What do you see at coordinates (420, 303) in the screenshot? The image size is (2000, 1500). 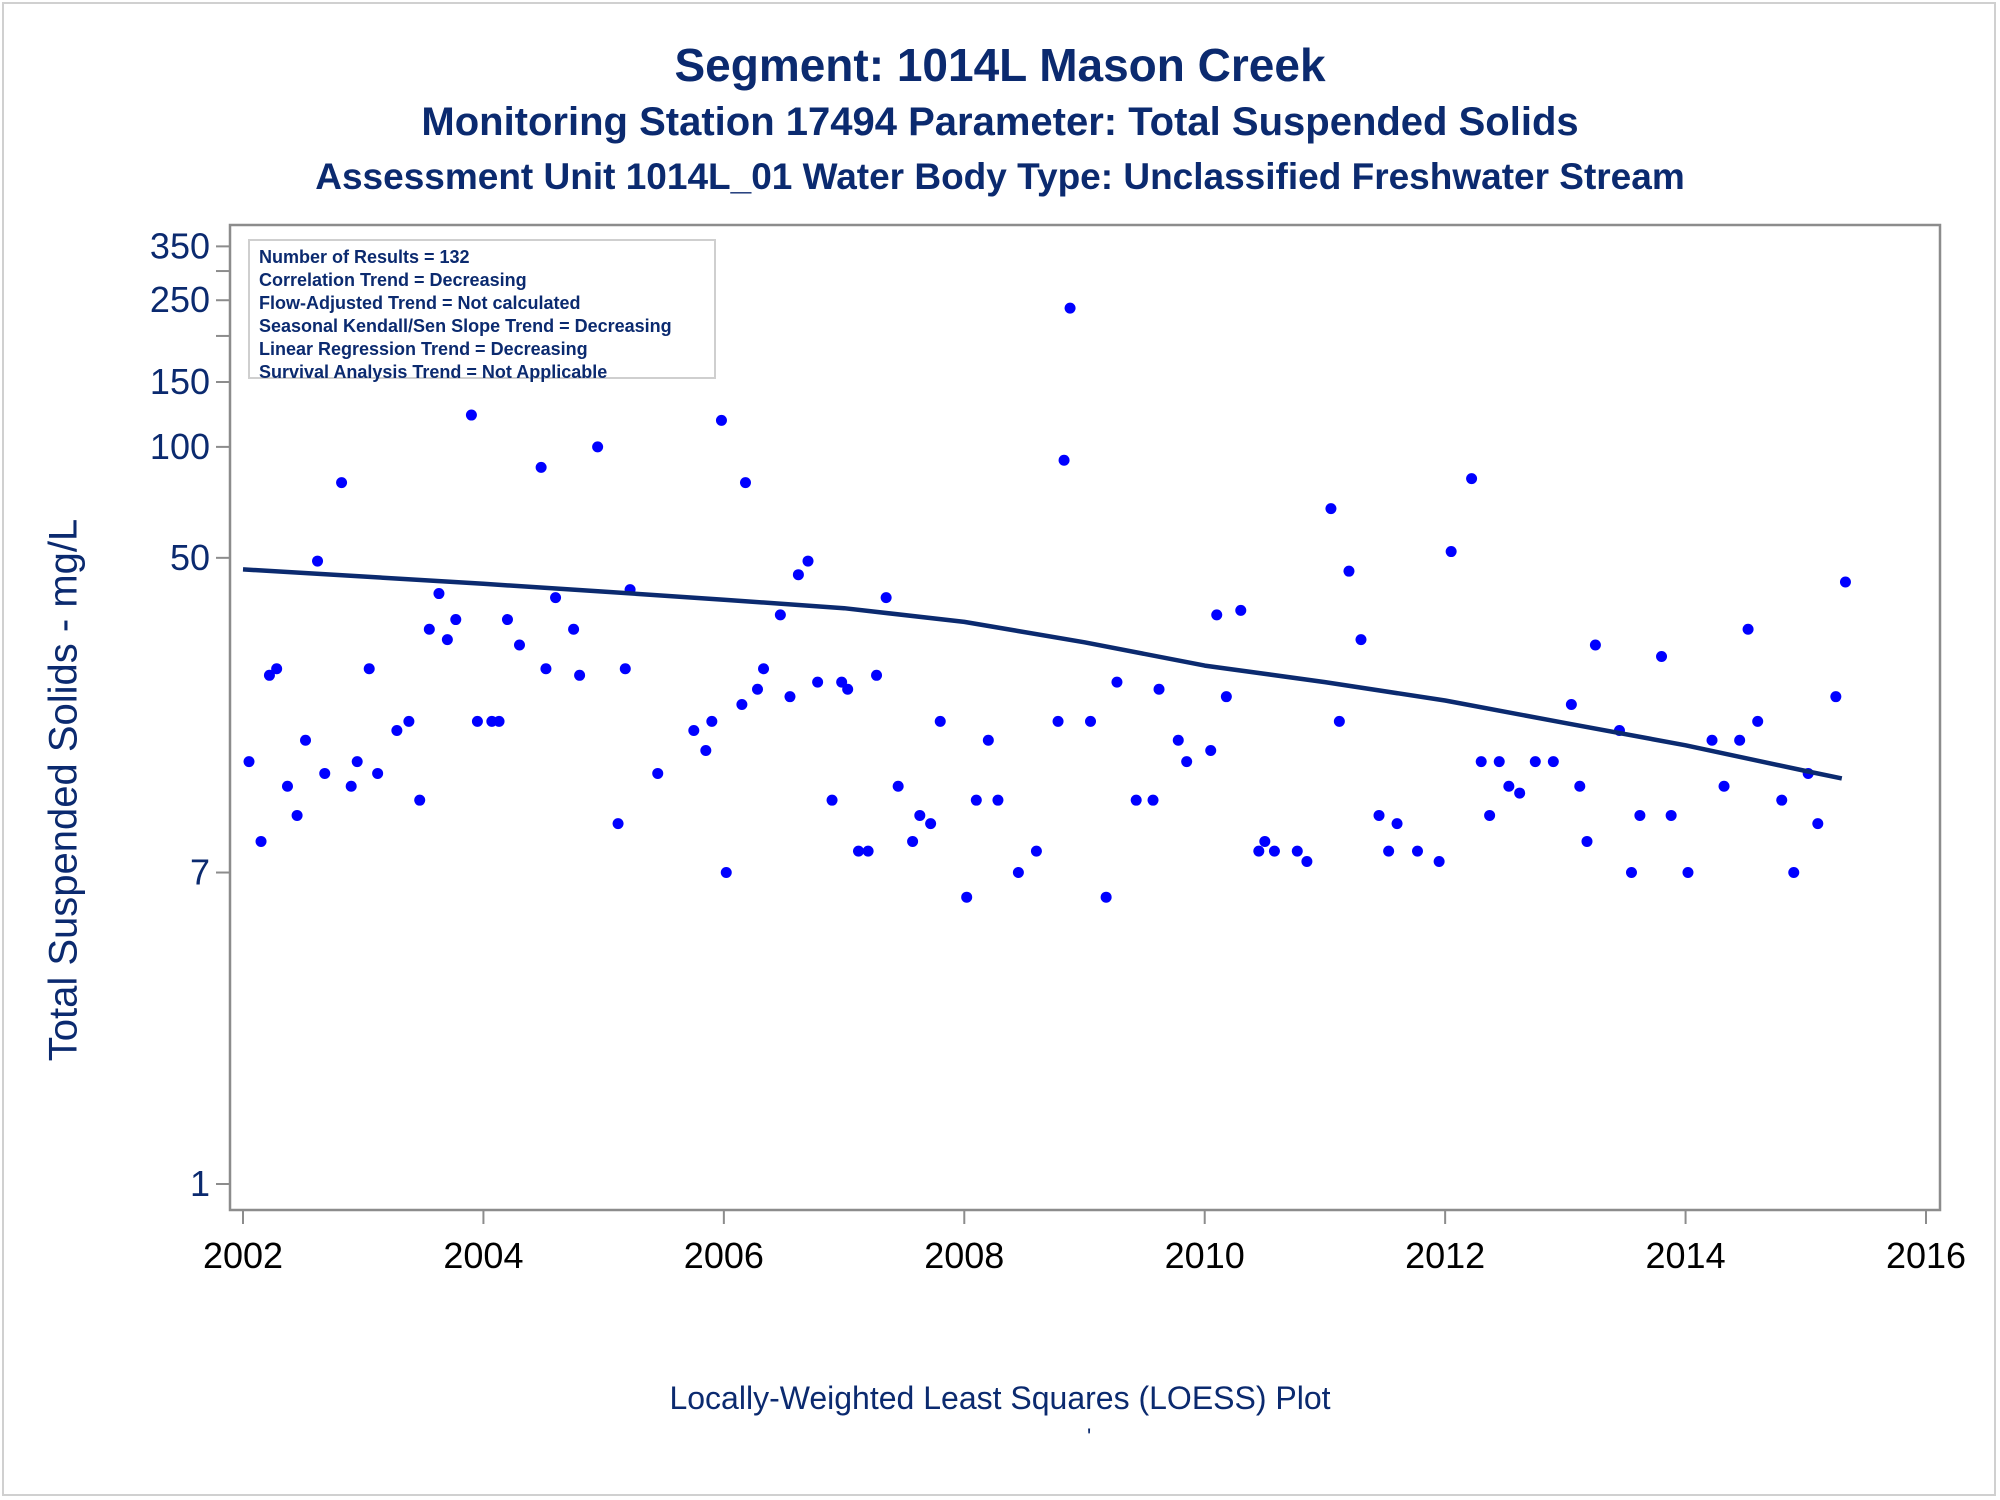 I see `legend-line: Flow-Adjusted Trend = Not calculated` at bounding box center [420, 303].